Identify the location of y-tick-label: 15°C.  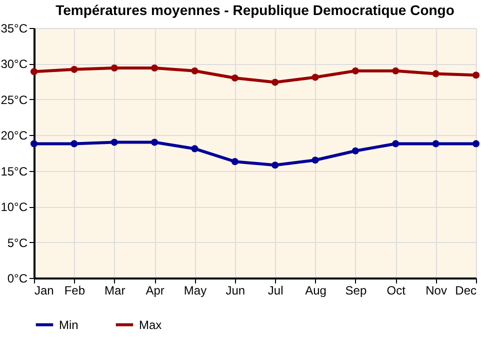
(14, 171).